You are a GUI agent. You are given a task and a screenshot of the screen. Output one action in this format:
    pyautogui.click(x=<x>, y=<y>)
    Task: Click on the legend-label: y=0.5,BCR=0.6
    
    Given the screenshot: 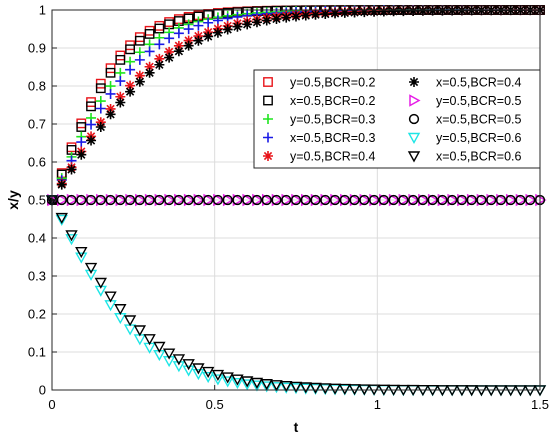 What is the action you would take?
    pyautogui.click(x=479, y=138)
    